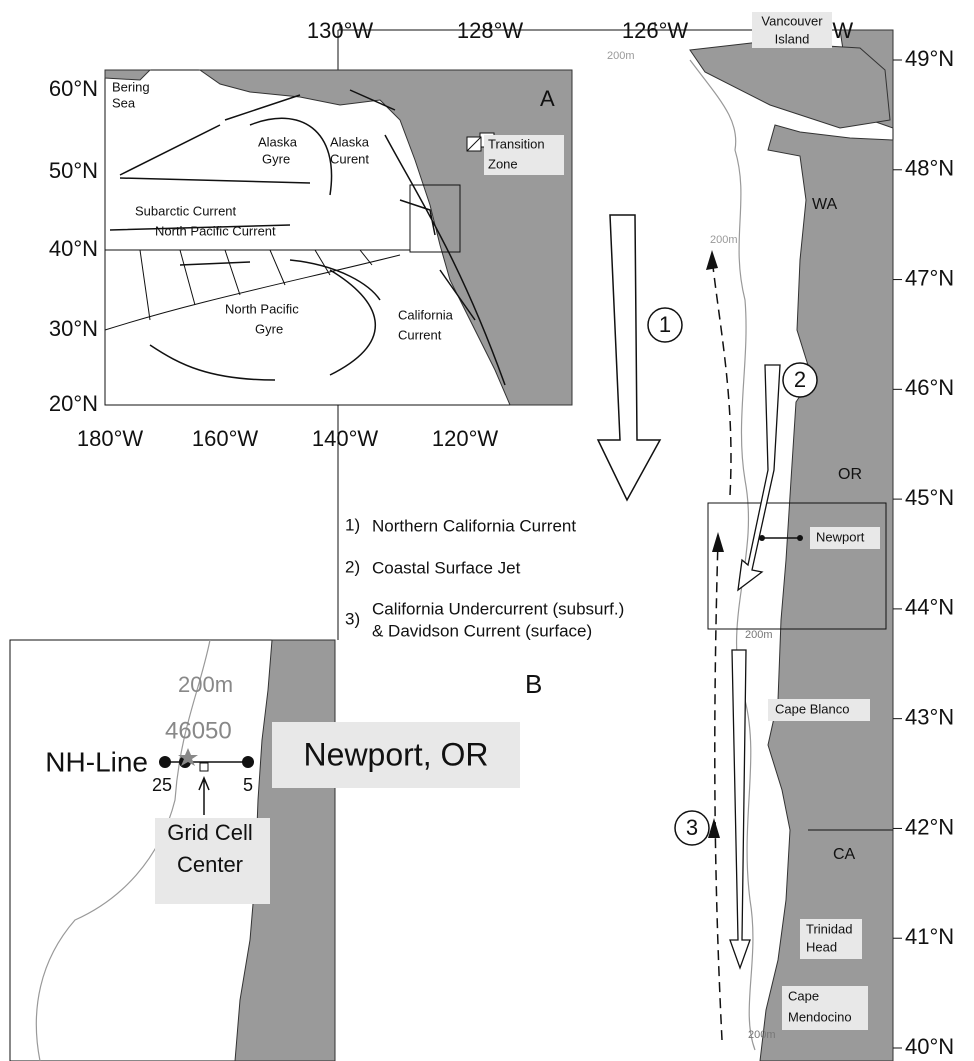  I want to click on place: Trinidad, so click(829, 928).